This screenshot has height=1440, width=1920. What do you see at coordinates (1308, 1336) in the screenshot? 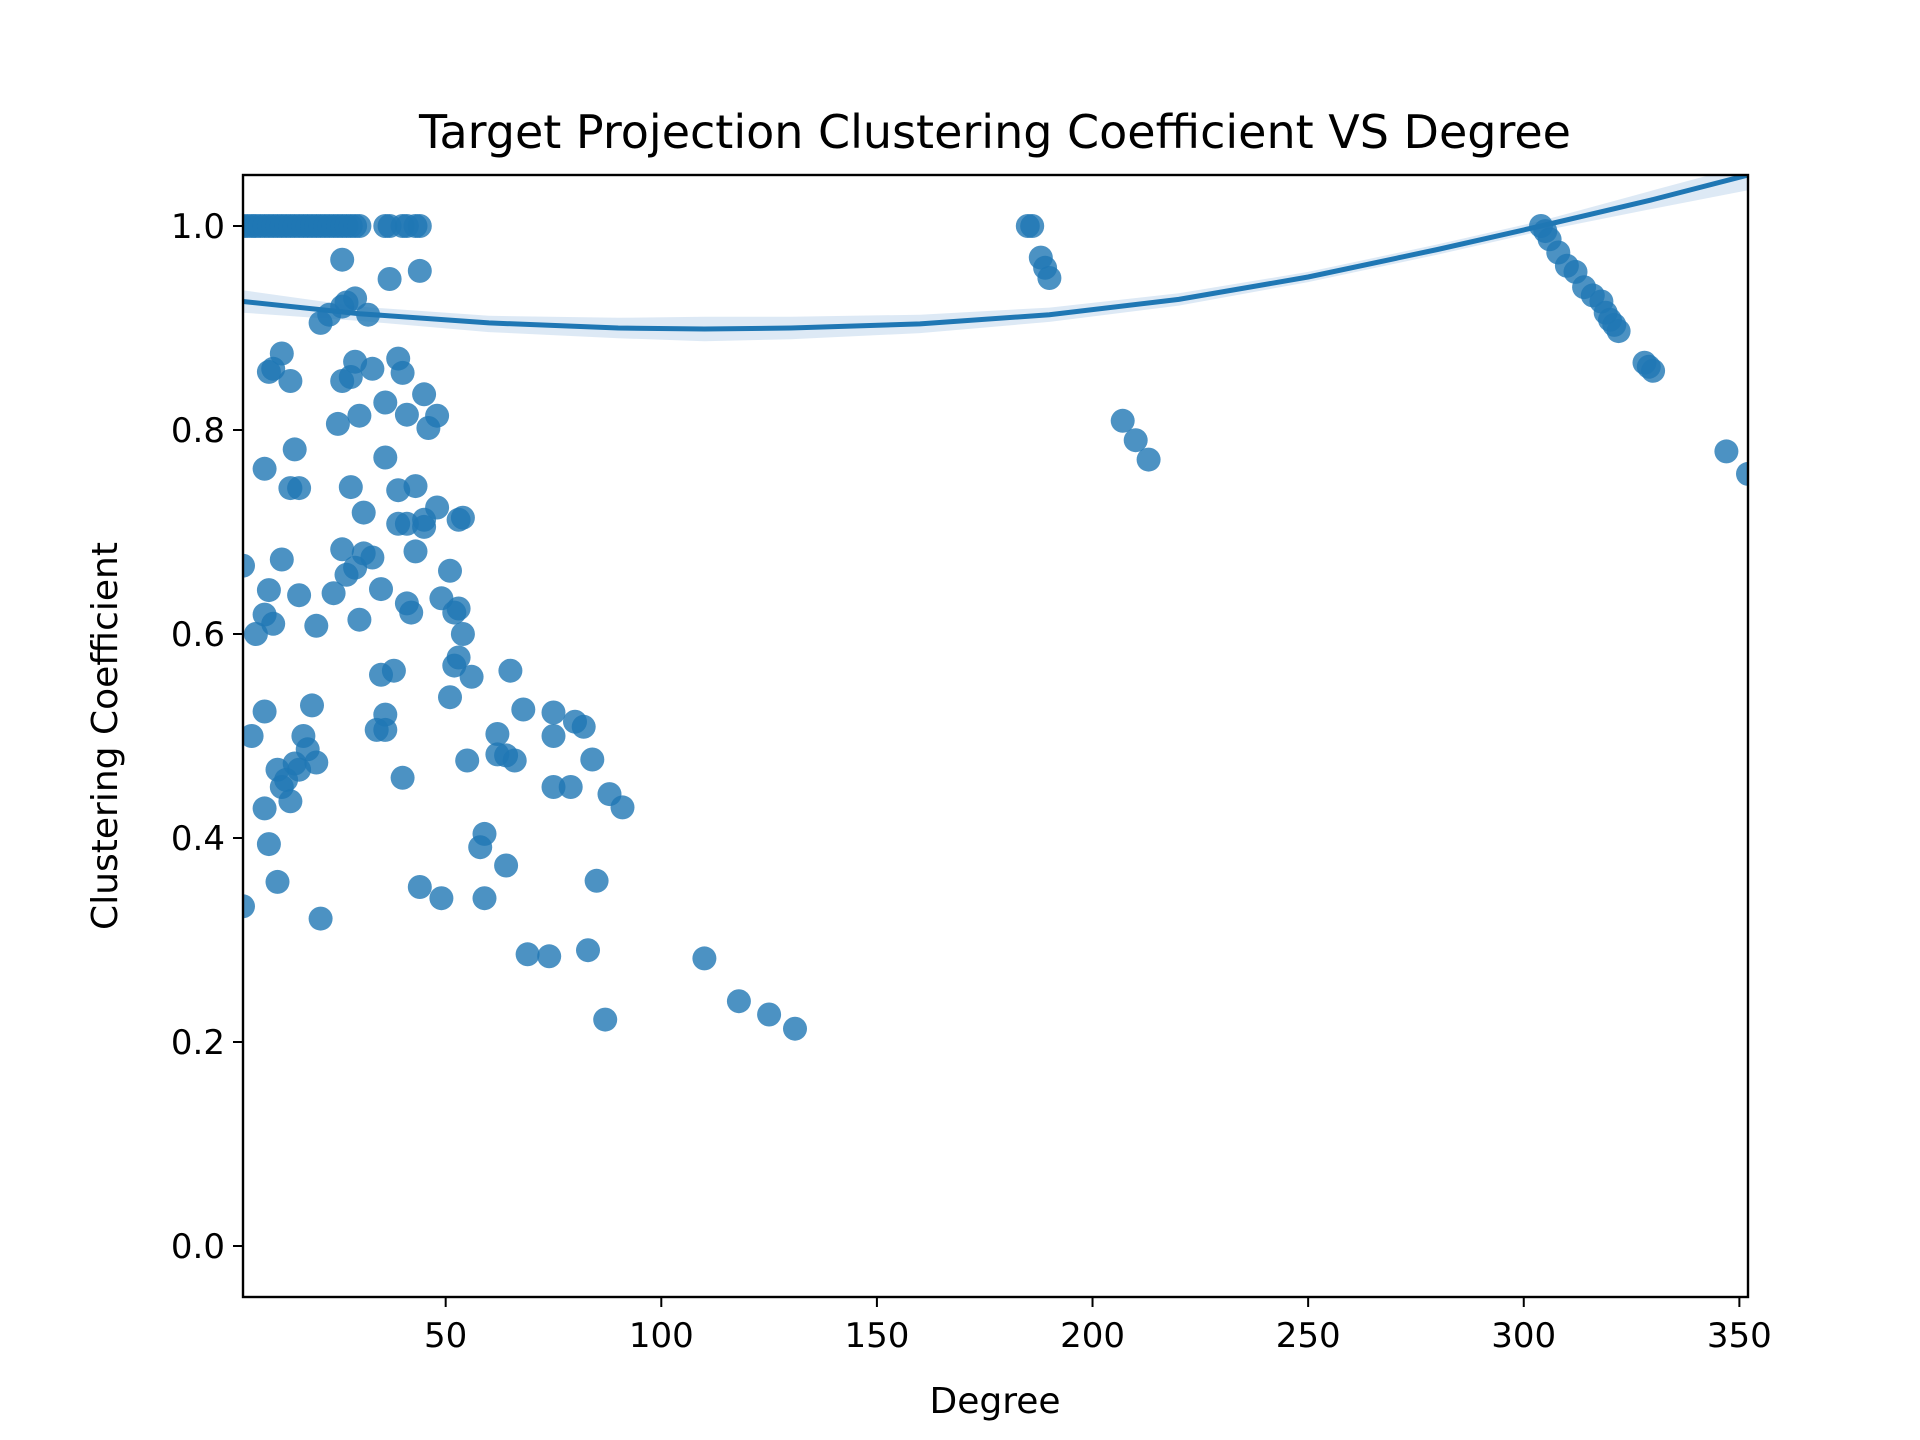
I see `x-tick-label: 250` at bounding box center [1308, 1336].